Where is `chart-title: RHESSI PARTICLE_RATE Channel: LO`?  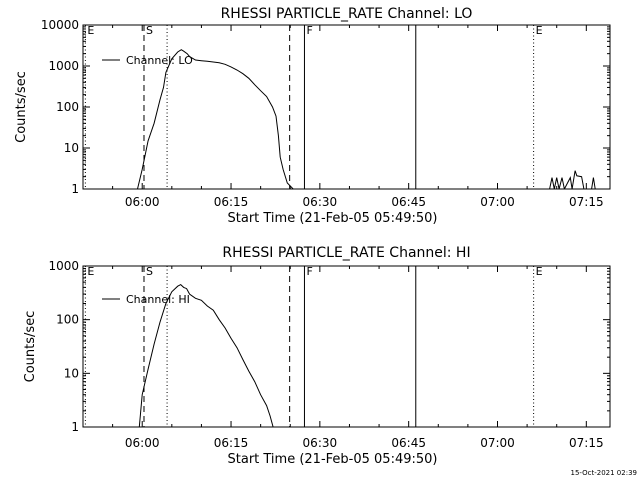 chart-title: RHESSI PARTICLE_RATE Channel: LO is located at coordinates (347, 14).